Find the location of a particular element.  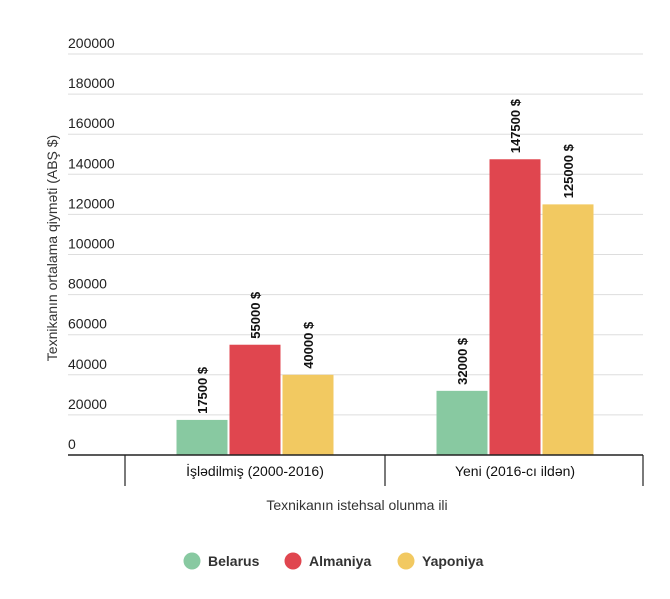

y-tick-label: 100000 is located at coordinates (91, 244).